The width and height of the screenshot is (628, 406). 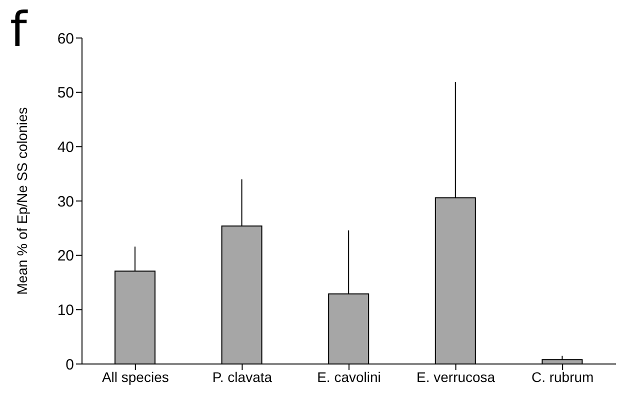 I want to click on y-tick-label: 20, so click(x=65, y=256).